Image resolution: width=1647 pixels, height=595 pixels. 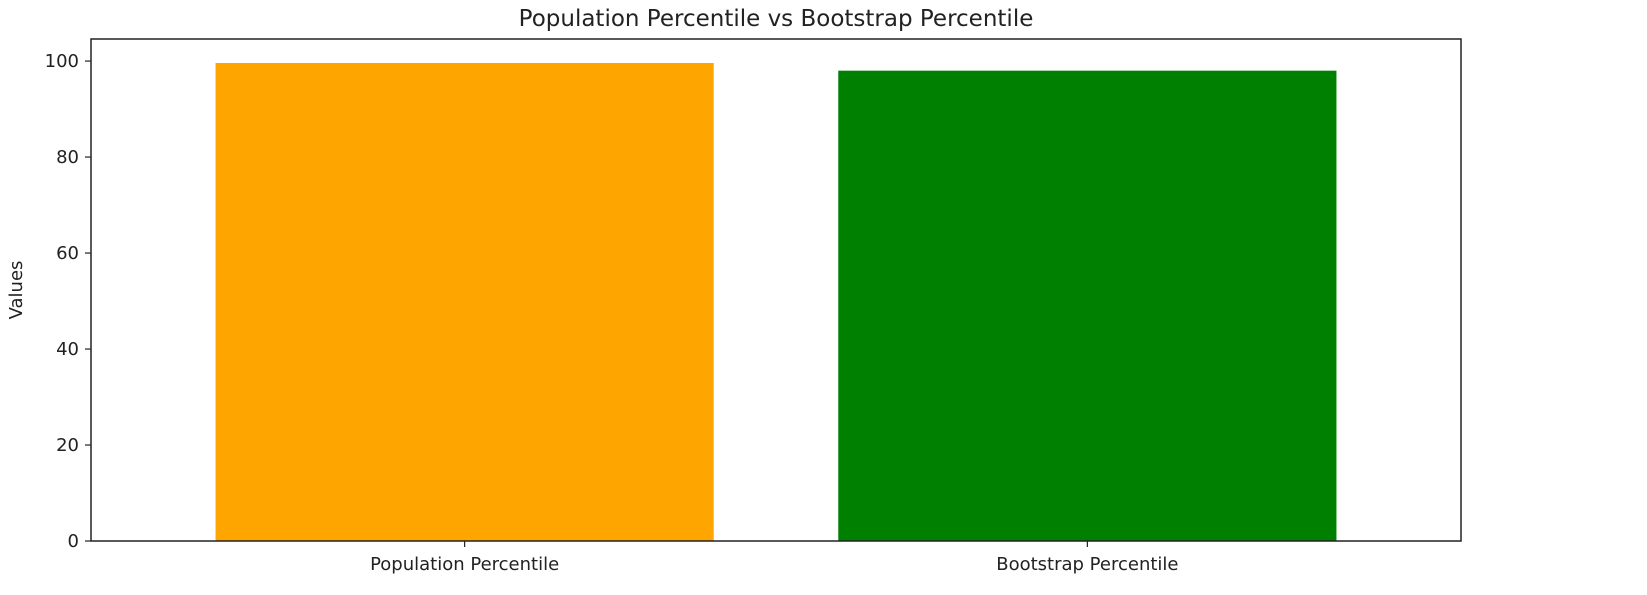 What do you see at coordinates (67, 157) in the screenshot?
I see `y-tick-label: 80` at bounding box center [67, 157].